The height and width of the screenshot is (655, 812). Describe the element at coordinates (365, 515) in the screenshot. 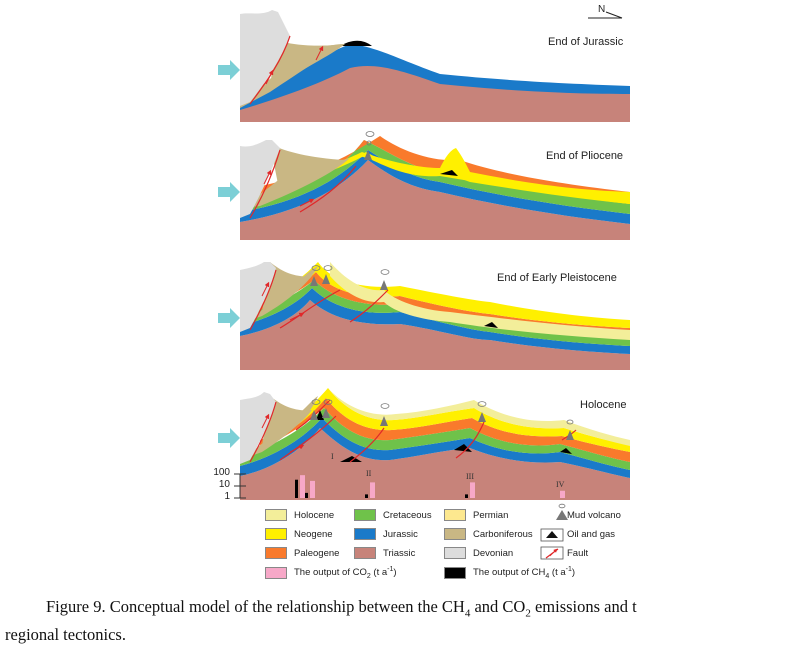

I see `legend-swatch-cretaceous` at that location.